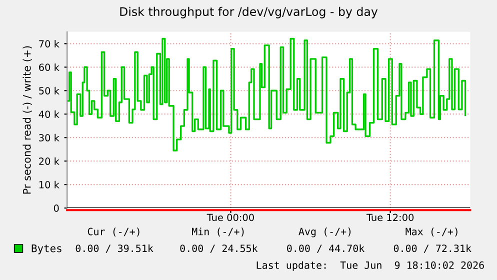 The image size is (497, 280). What do you see at coordinates (49, 114) in the screenshot?
I see `y-tick-label: 40 k` at bounding box center [49, 114].